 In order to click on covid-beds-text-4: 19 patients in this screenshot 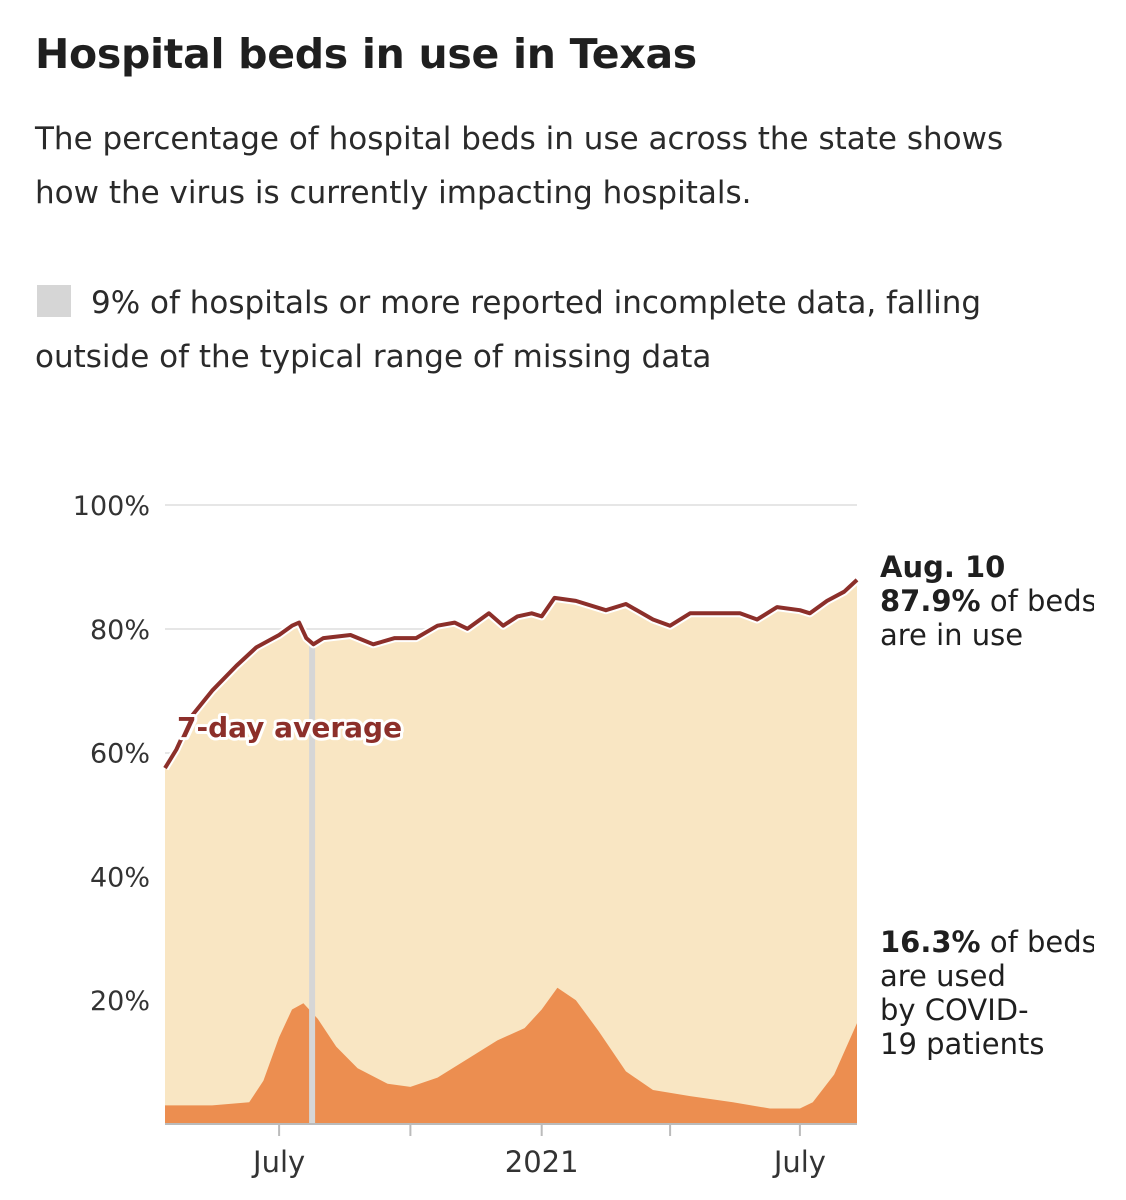, I will do `click(962, 1044)`.